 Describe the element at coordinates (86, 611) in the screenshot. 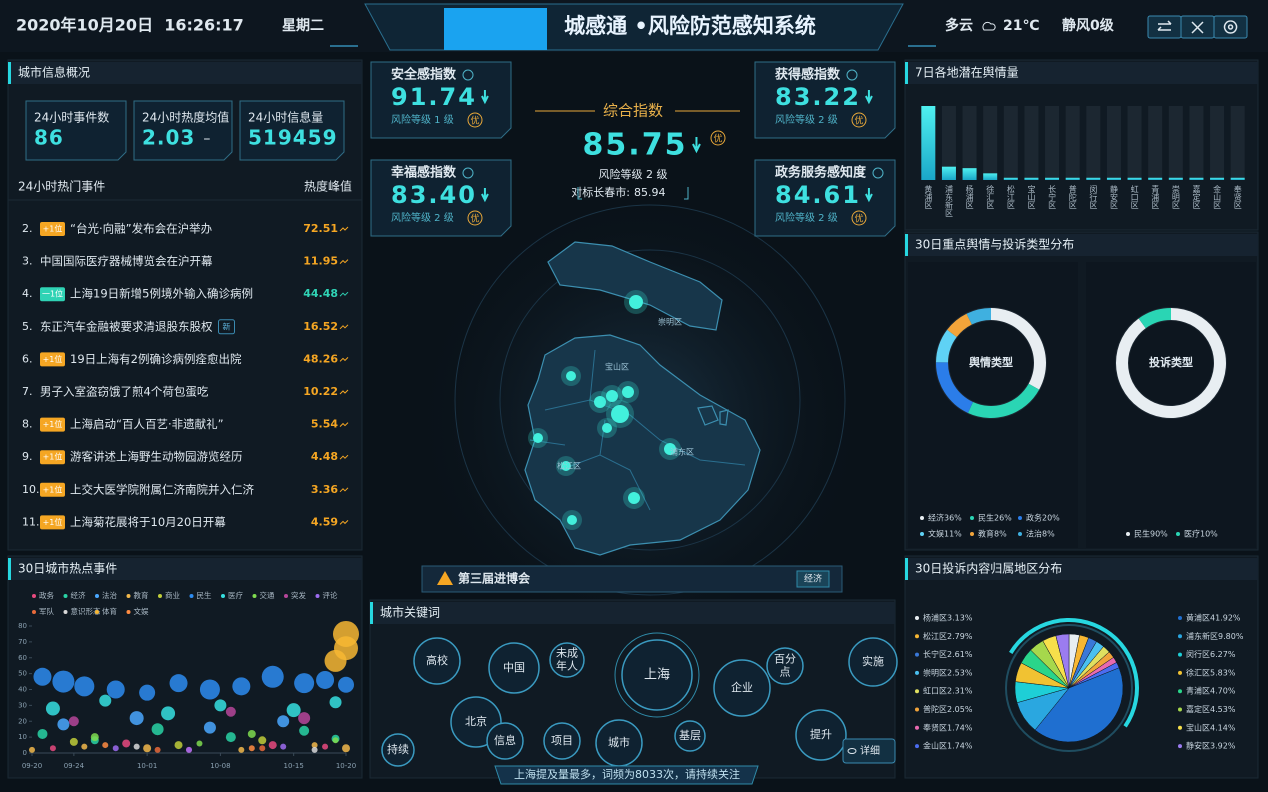

I see `legend-label: 意识形态` at that location.